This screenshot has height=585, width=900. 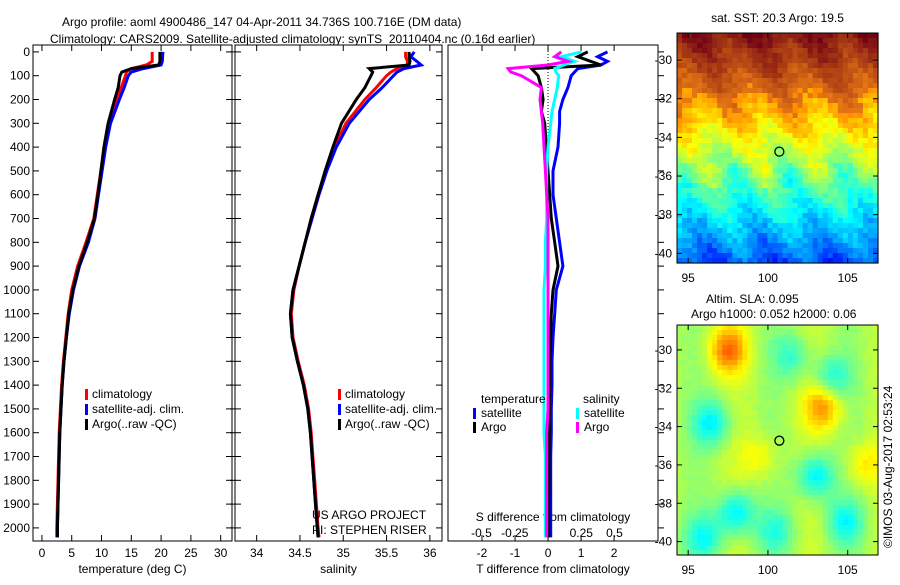 What do you see at coordinates (338, 569) in the screenshot?
I see `x-axis-label: salinity` at bounding box center [338, 569].